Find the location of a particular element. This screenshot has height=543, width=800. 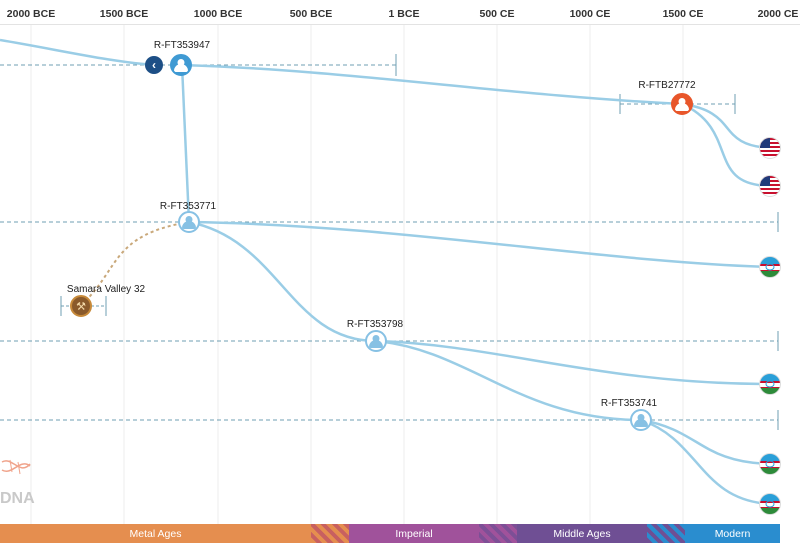

node-label-r-ft353771: R-FT353771 is located at coordinates (188, 206).